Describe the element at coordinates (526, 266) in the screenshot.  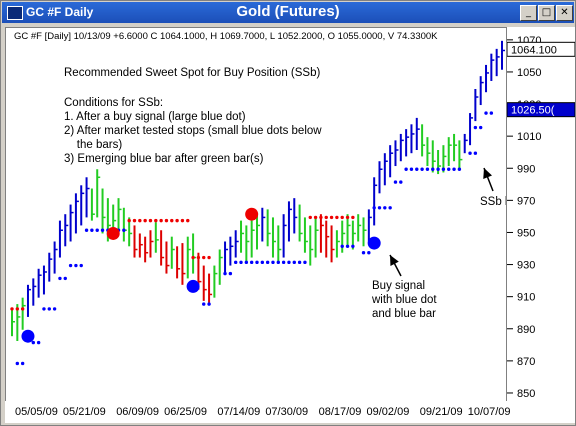
I see `y-tick-label: 930` at that location.